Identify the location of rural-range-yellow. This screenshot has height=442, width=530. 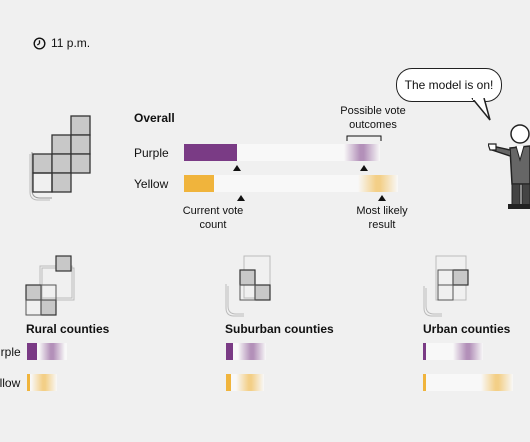
(44, 382).